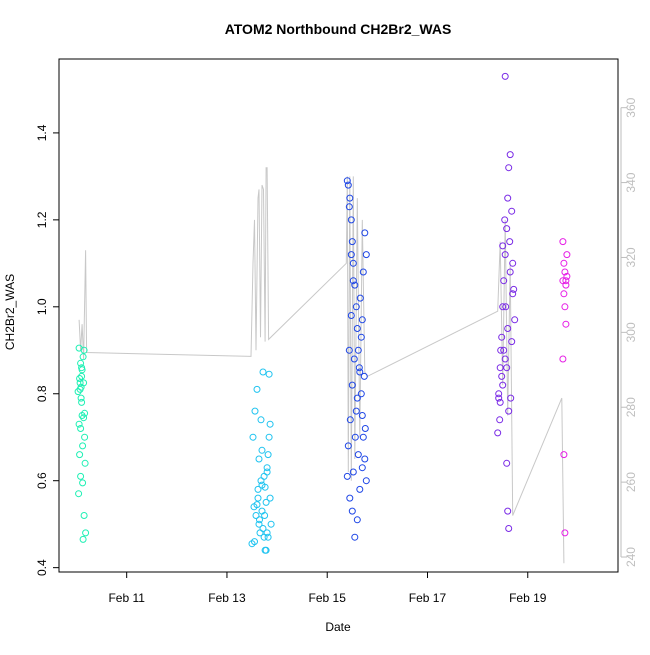 This screenshot has width=650, height=655. What do you see at coordinates (42, 480) in the screenshot?
I see `y-tick-label: 0.6` at bounding box center [42, 480].